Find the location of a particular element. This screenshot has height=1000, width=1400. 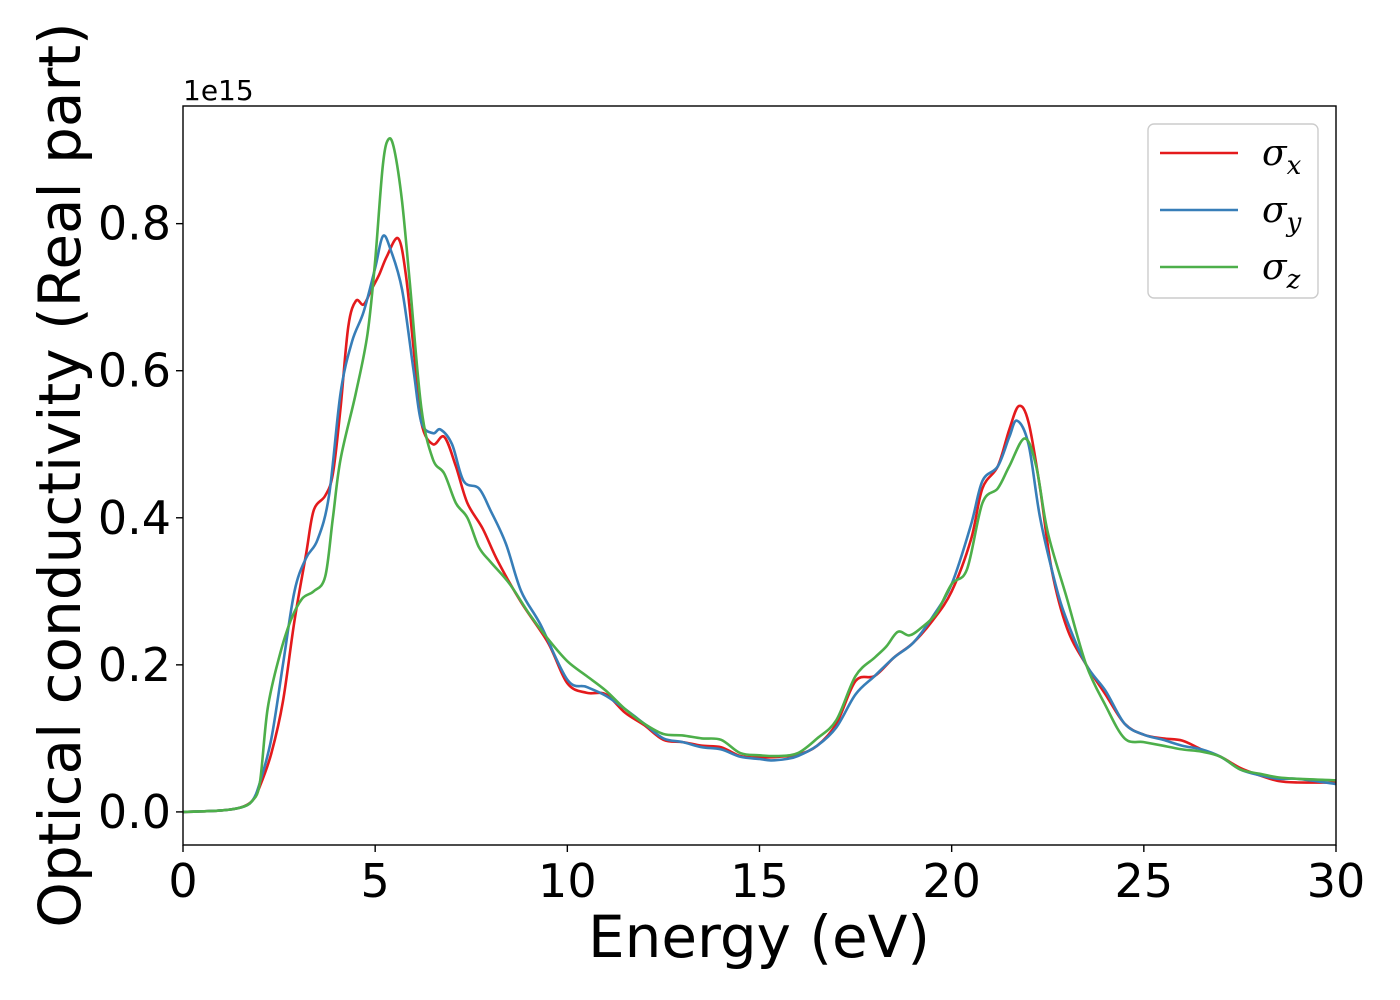

x-axis: 0 5 10 15 20 25 30 is located at coordinates (766, 876).